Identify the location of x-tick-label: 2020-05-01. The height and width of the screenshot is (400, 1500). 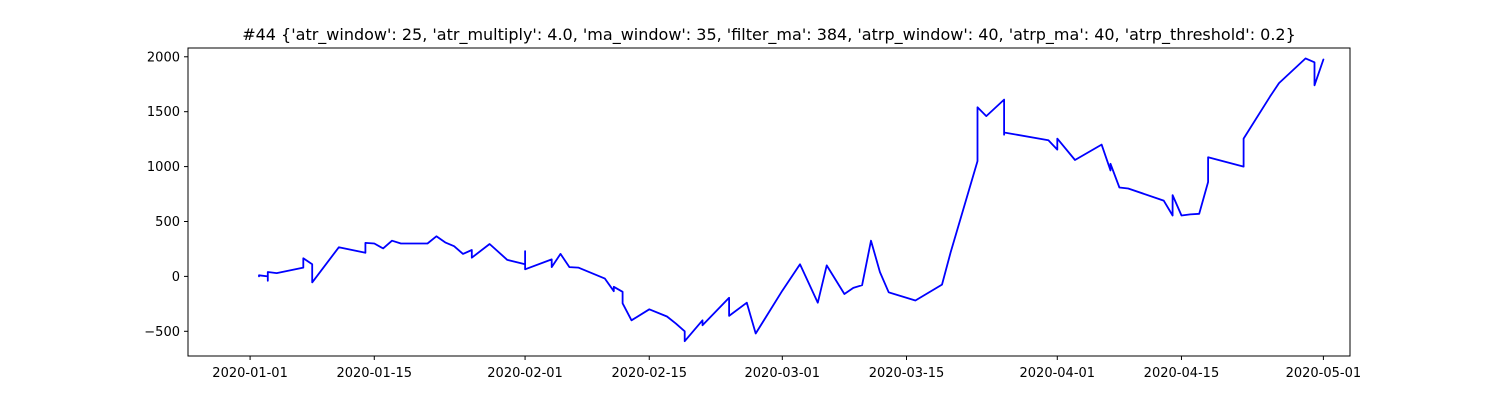
(1324, 373).